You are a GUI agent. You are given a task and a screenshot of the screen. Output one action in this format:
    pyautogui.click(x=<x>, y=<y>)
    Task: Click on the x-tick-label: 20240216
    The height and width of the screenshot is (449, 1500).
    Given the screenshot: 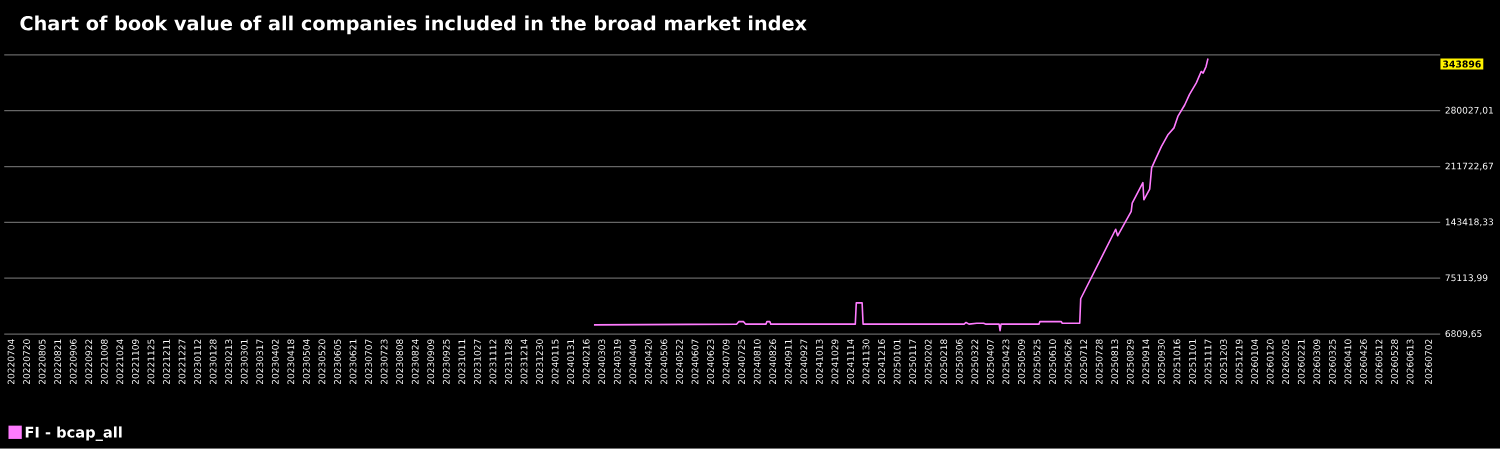 What is the action you would take?
    pyautogui.click(x=586, y=362)
    